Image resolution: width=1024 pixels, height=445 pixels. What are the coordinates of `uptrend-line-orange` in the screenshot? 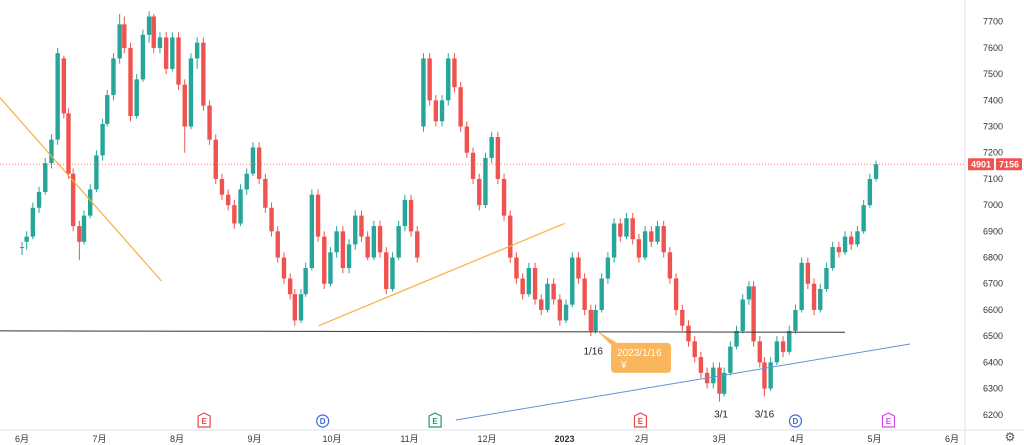 It's located at (441, 274).